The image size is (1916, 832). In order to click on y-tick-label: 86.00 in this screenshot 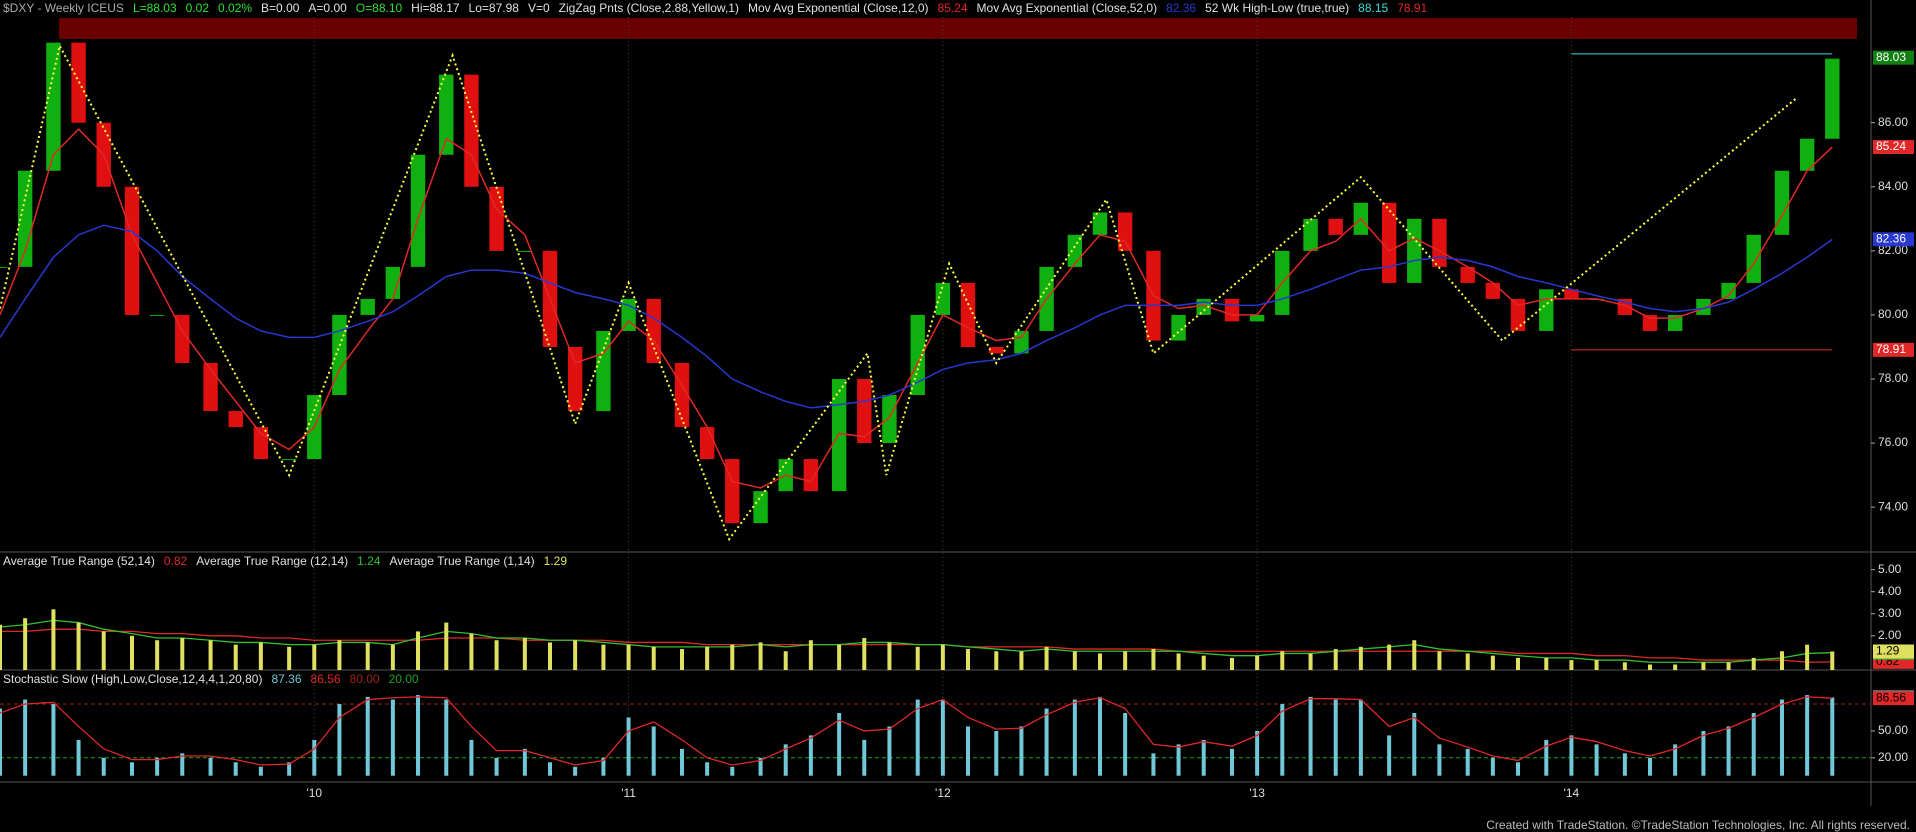, I will do `click(1893, 122)`.